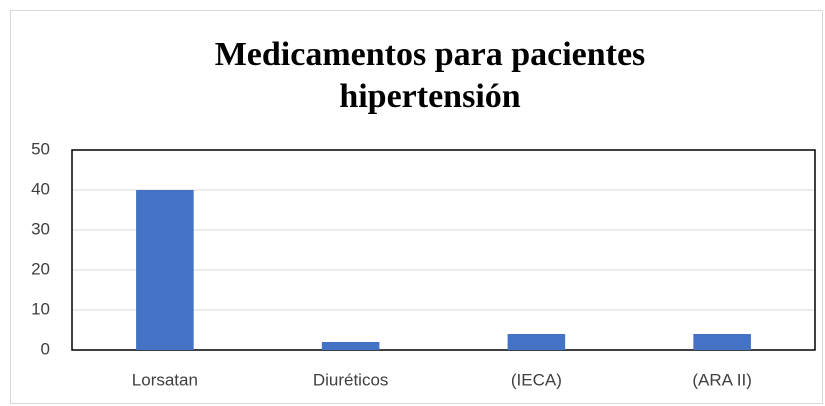 The height and width of the screenshot is (406, 825). What do you see at coordinates (165, 379) in the screenshot?
I see `x-tick-label: Lorsatan` at bounding box center [165, 379].